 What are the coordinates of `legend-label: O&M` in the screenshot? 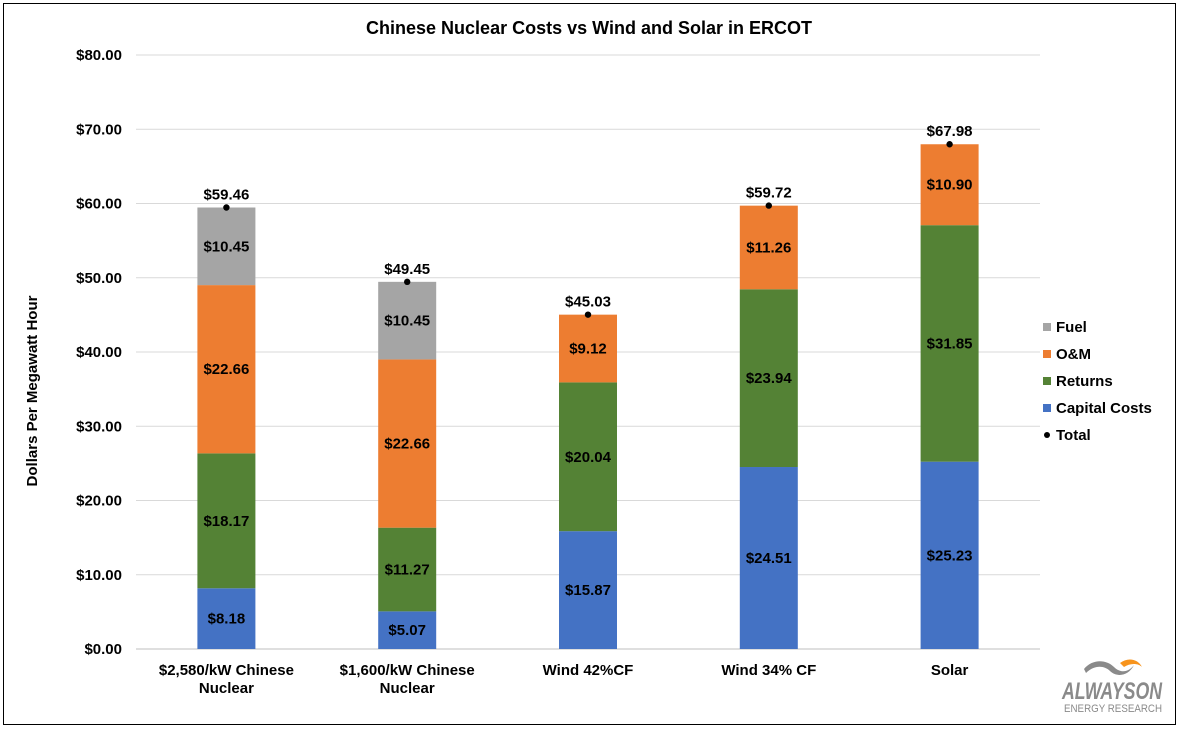 It's located at (1073, 354).